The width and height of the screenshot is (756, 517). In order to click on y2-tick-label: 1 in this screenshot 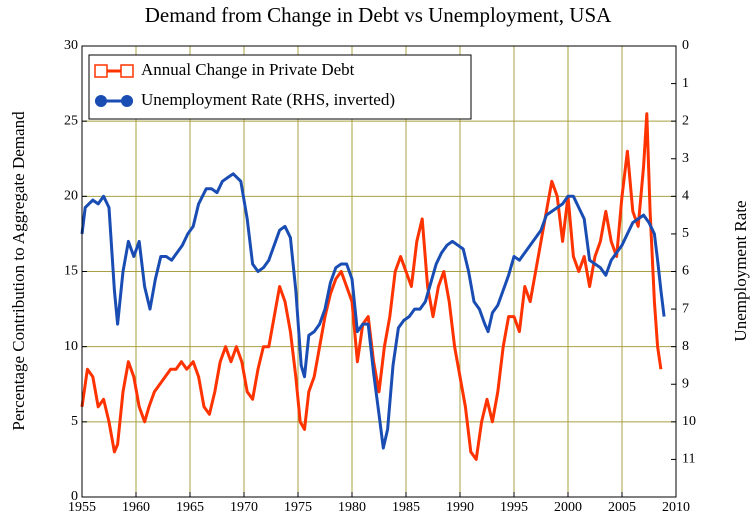, I will do `click(685, 83)`.